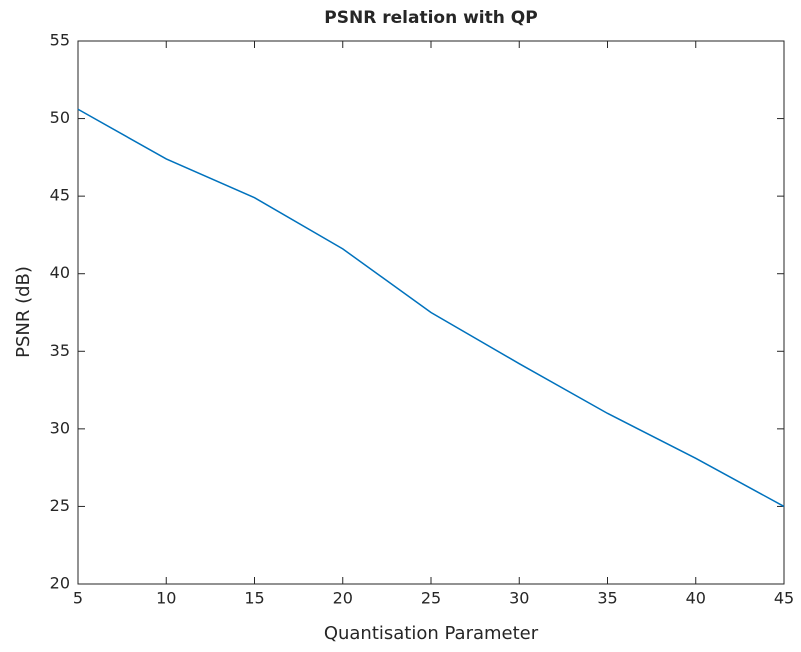 The image size is (801, 652). What do you see at coordinates (784, 598) in the screenshot?
I see `x-tick-label: 45` at bounding box center [784, 598].